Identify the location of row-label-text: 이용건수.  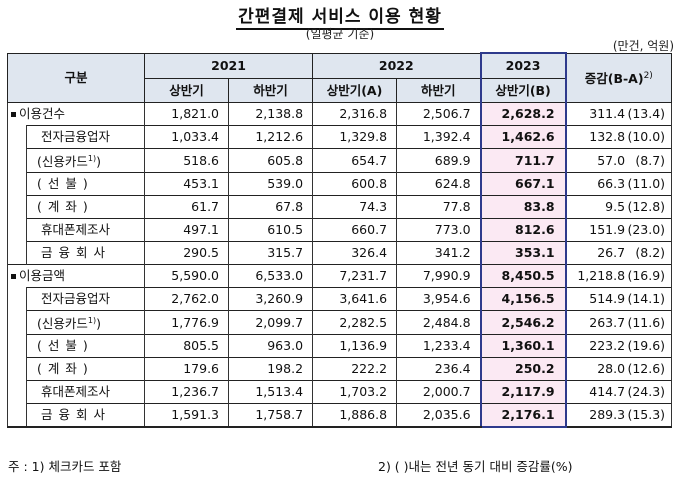
(42, 113).